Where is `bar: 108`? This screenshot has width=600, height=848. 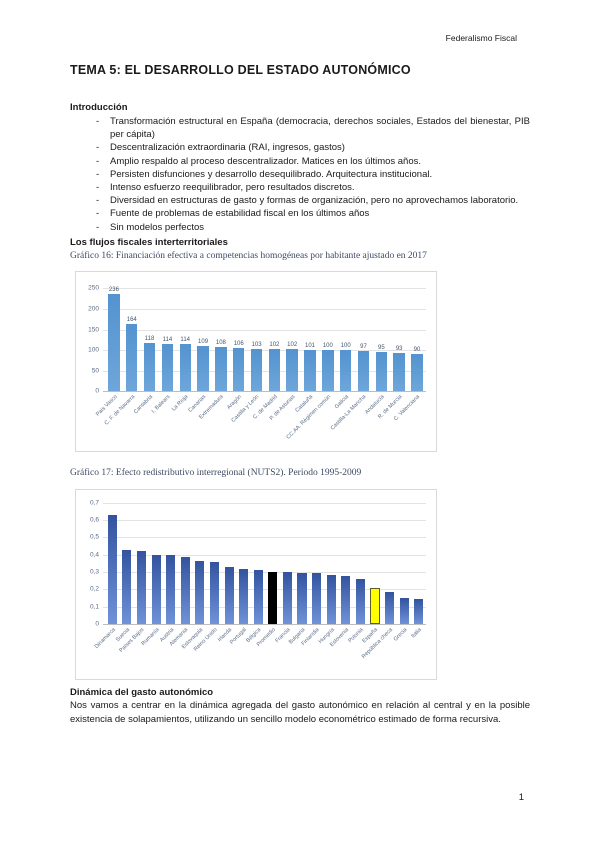
bar: 108 is located at coordinates (221, 366).